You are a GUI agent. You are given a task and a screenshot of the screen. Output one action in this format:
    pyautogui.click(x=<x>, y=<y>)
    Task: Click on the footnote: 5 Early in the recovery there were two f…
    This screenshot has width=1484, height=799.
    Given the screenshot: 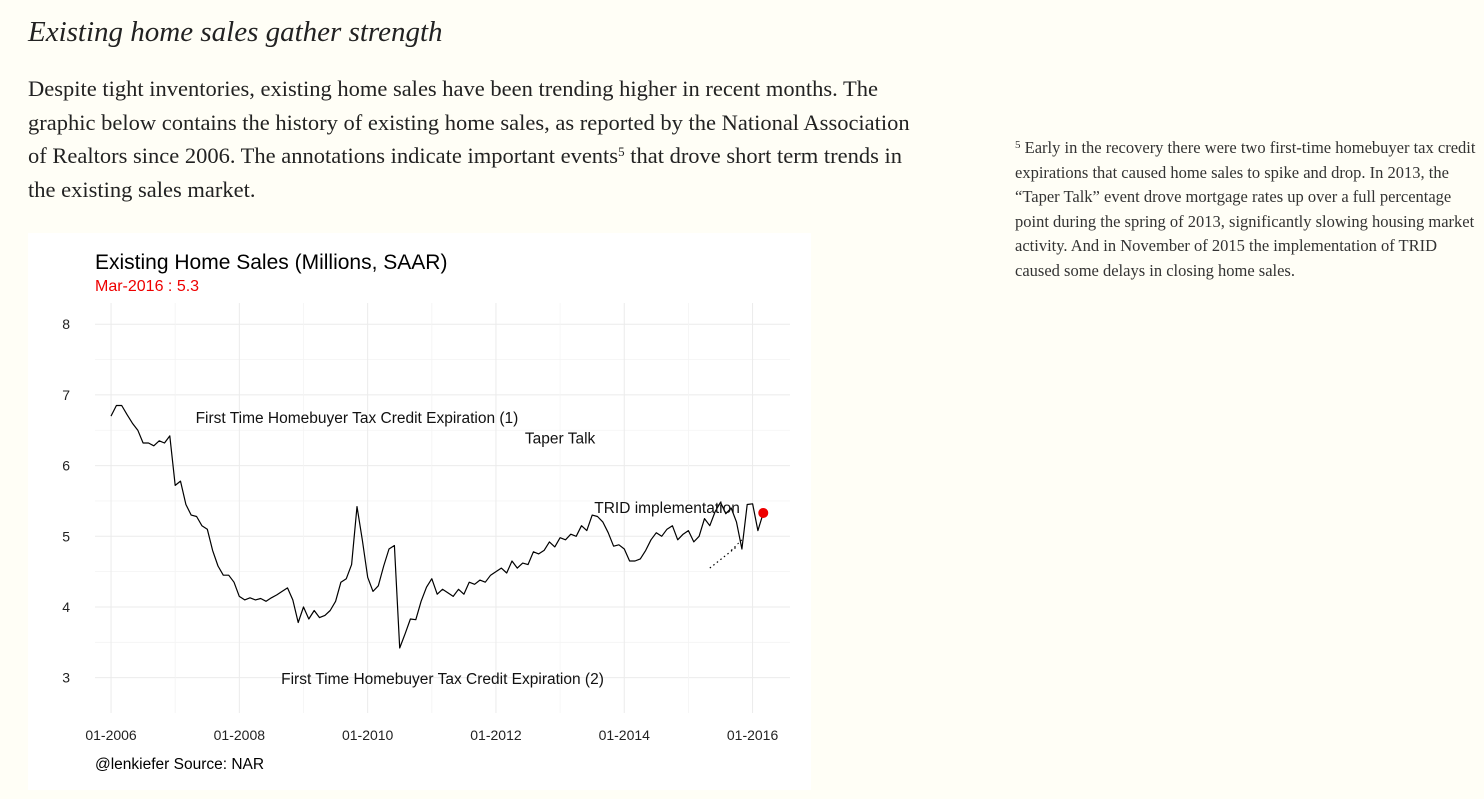 What is the action you would take?
    pyautogui.click(x=1246, y=209)
    